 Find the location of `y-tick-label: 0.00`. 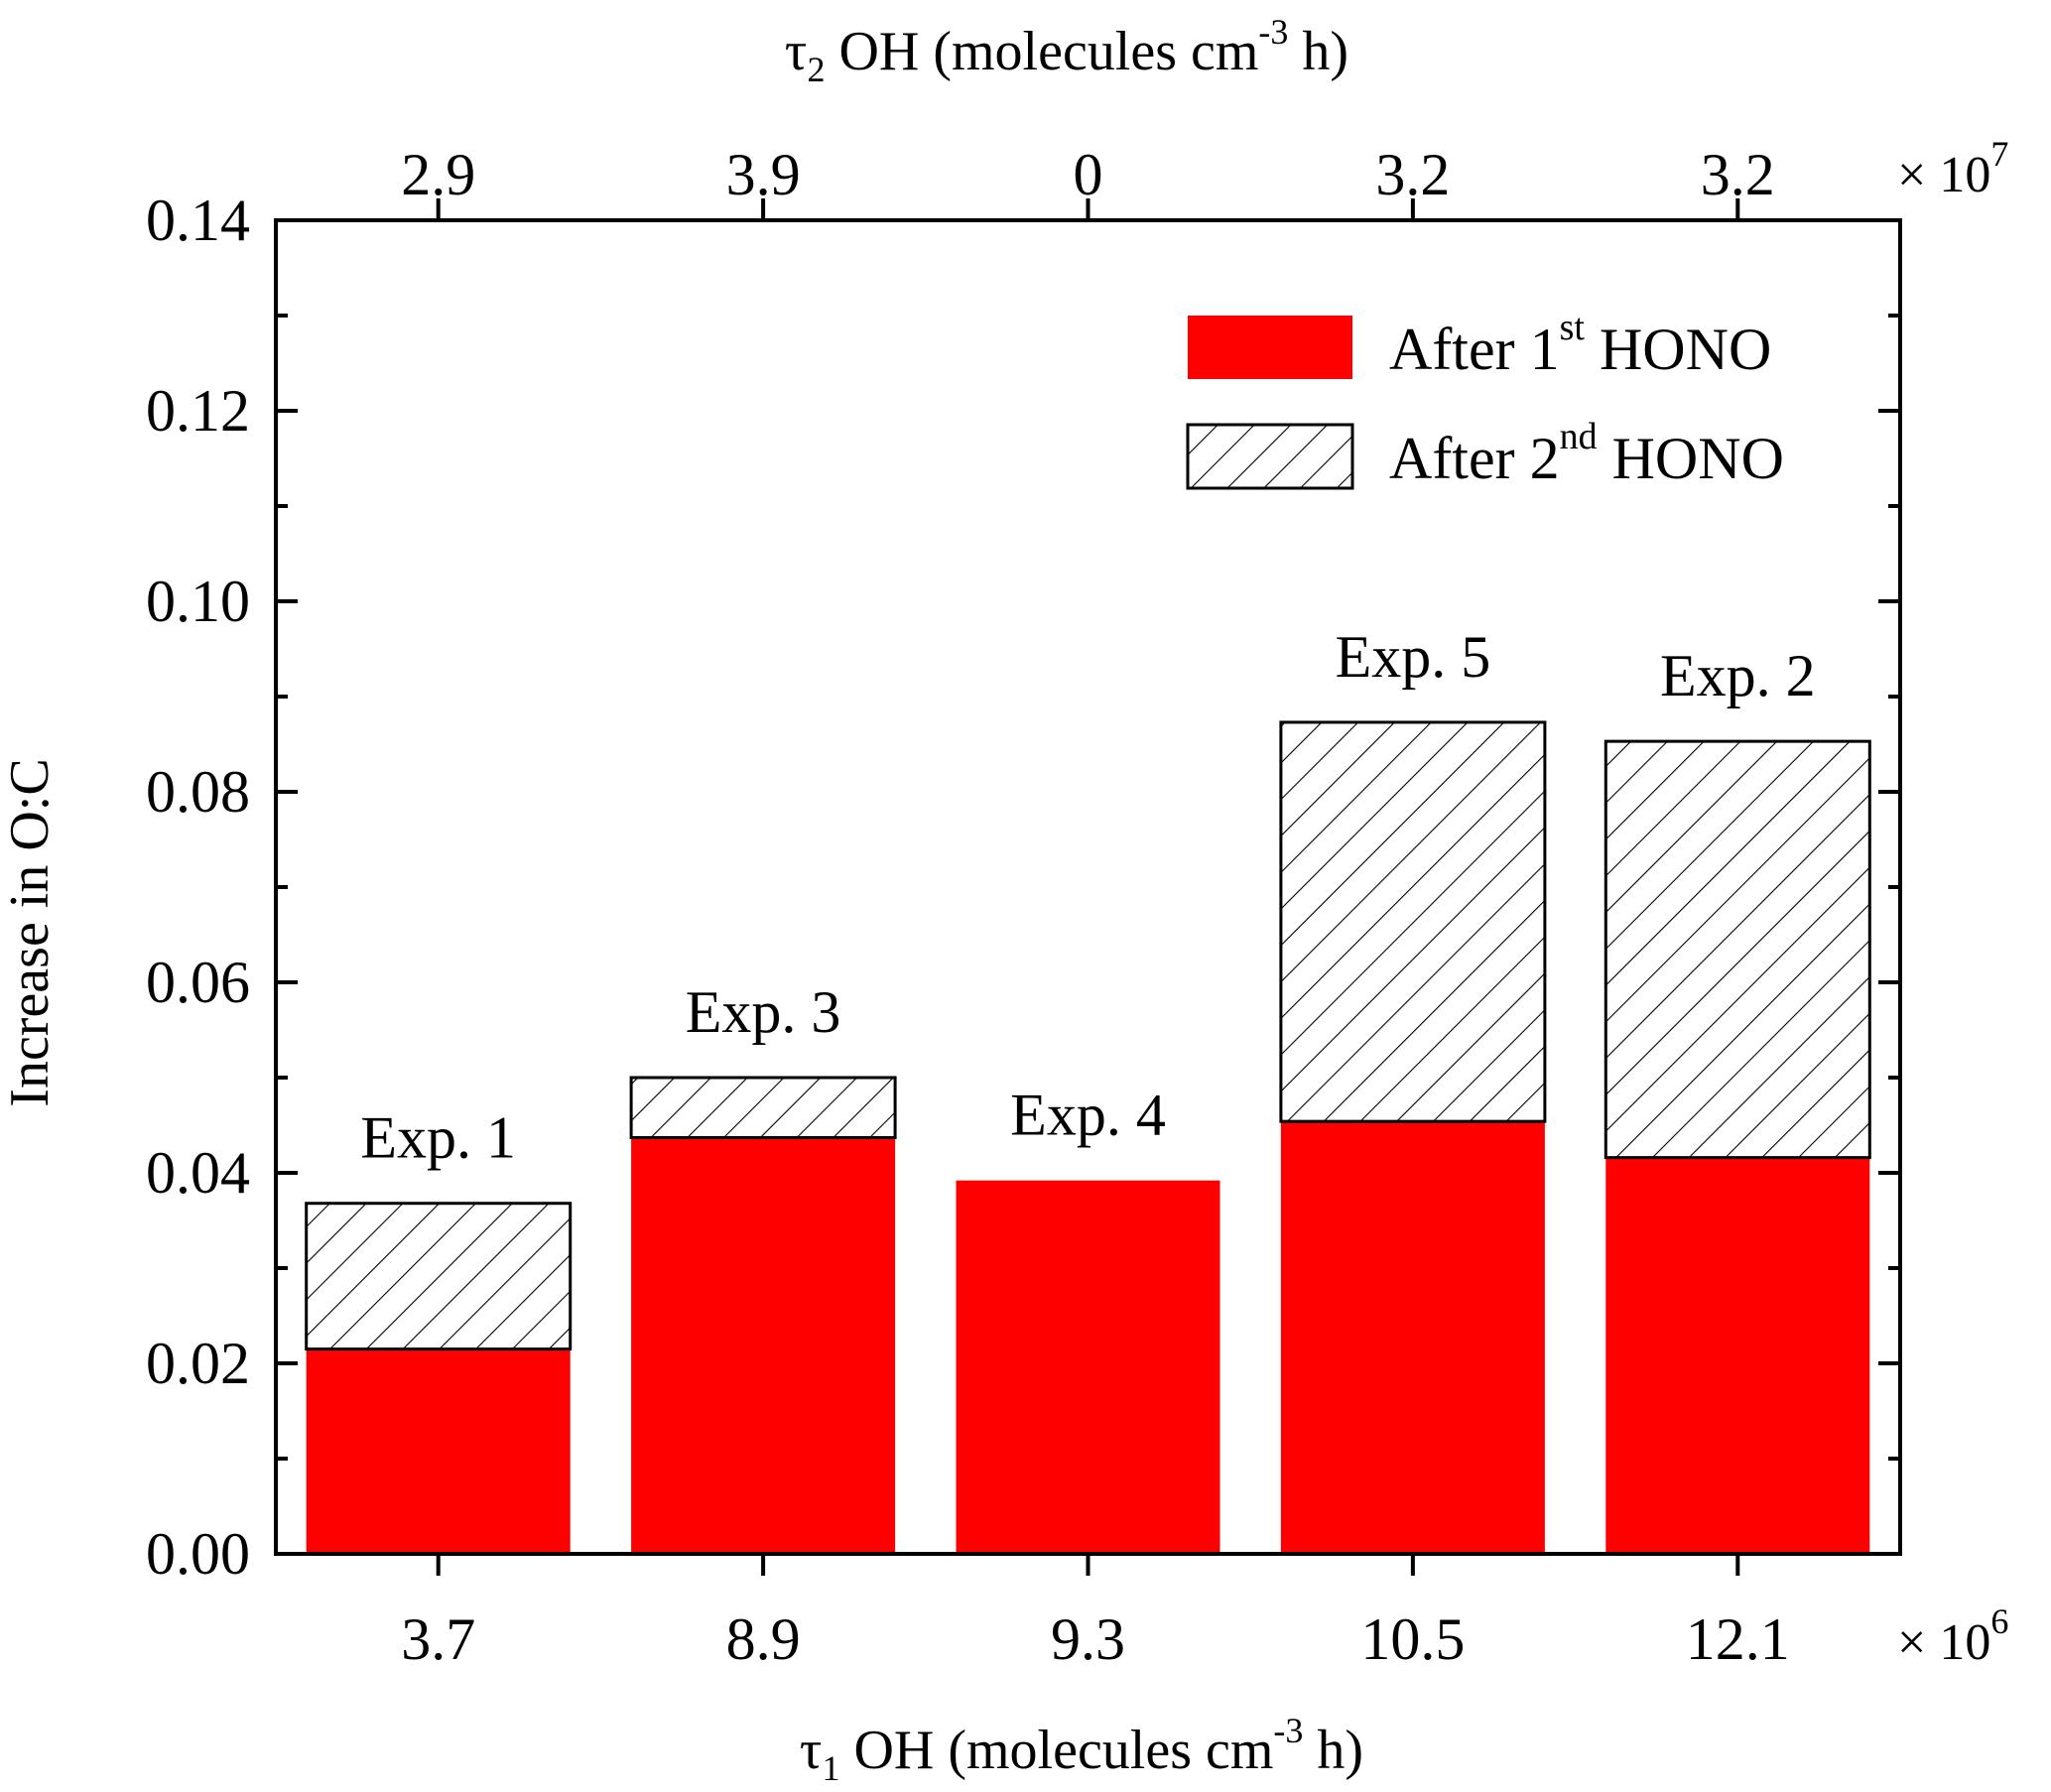

y-tick-label: 0.00 is located at coordinates (198, 1554).